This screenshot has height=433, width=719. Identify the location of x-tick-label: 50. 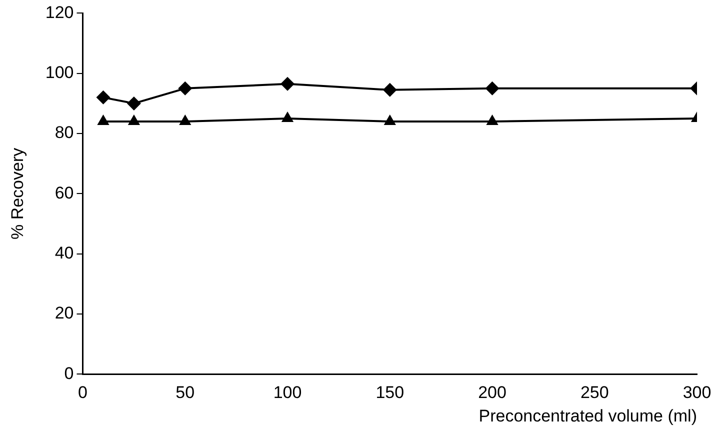
(185, 392).